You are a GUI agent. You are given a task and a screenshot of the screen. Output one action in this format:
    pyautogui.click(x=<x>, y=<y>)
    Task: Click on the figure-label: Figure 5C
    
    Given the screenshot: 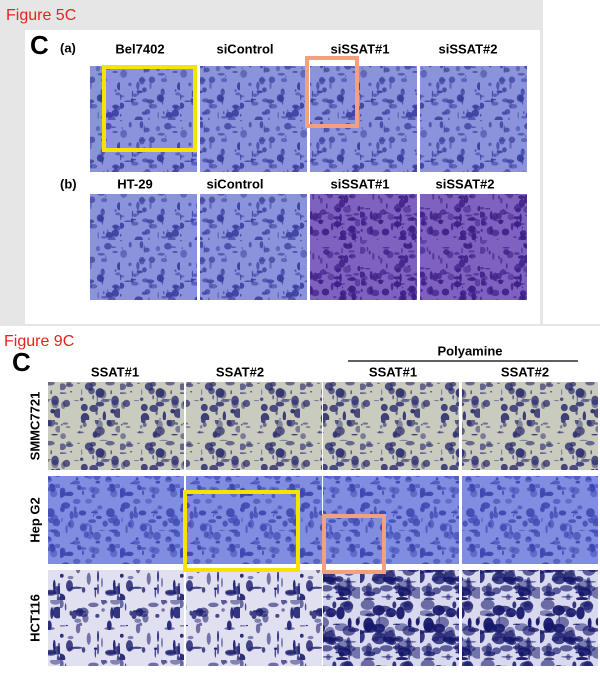 What is the action you would take?
    pyautogui.click(x=41, y=15)
    